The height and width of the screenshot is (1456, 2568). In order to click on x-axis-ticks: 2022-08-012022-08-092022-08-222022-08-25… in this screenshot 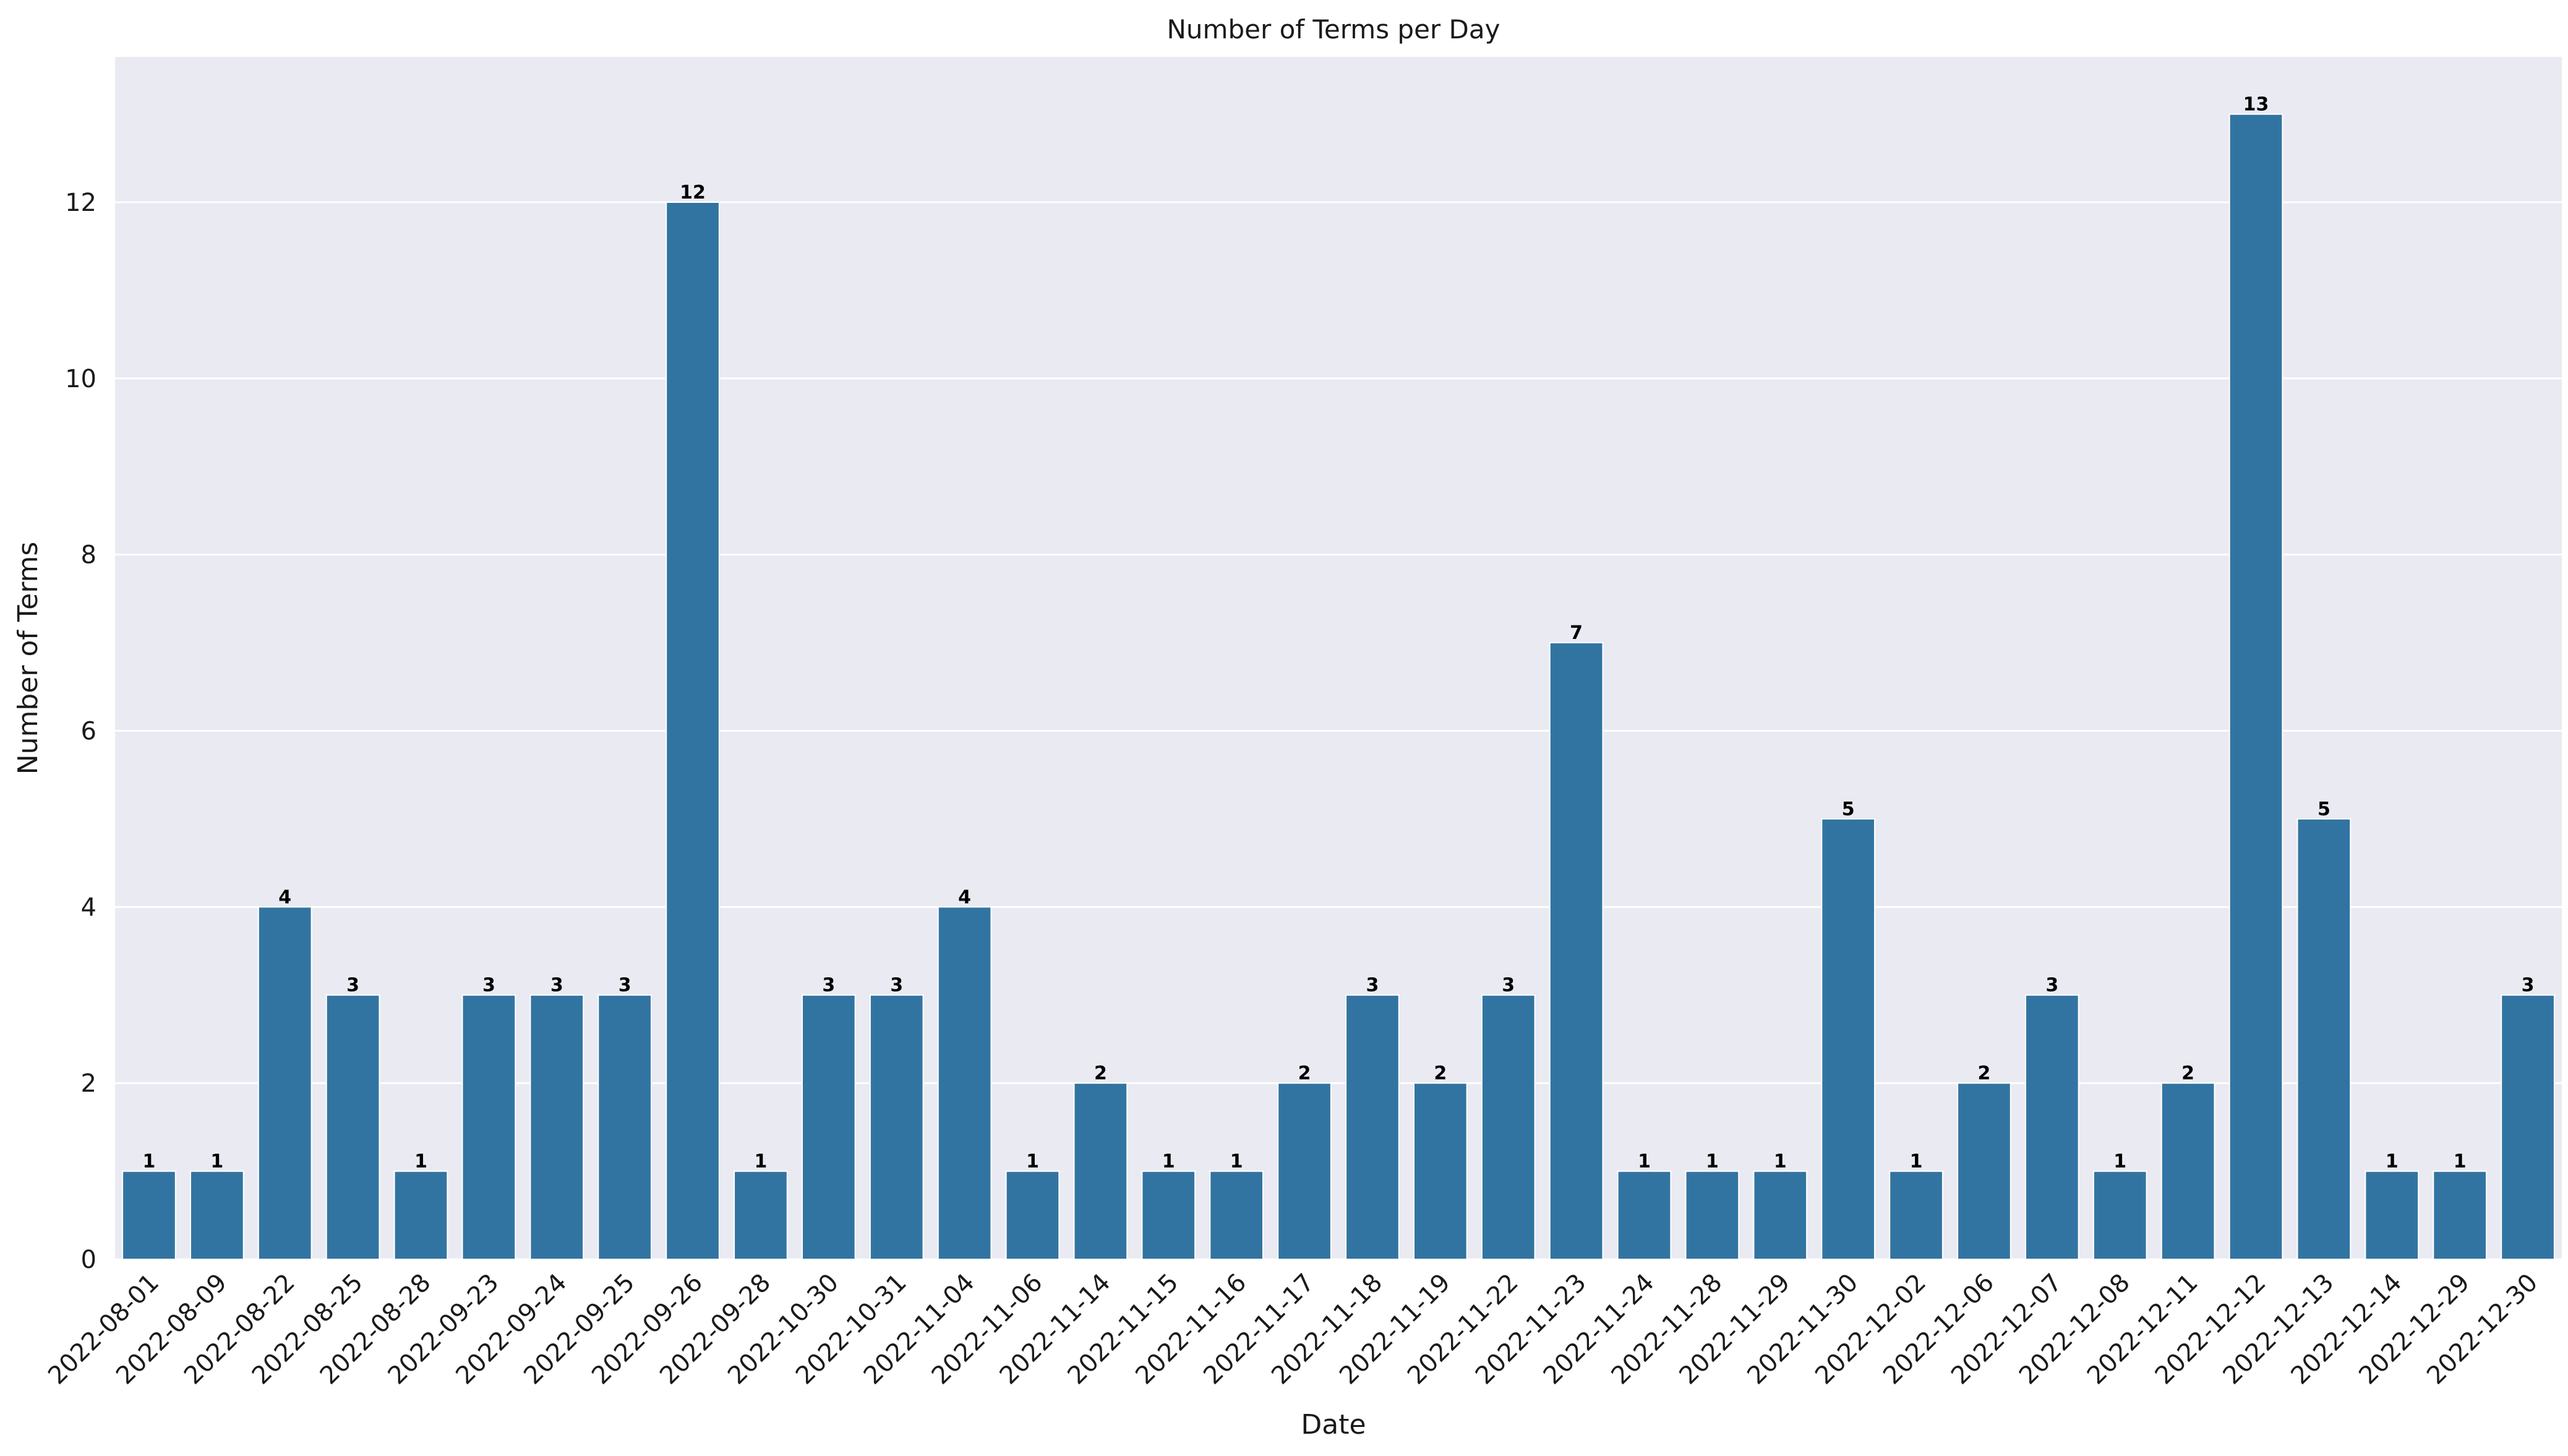, I will do `click(1293, 1329)`.